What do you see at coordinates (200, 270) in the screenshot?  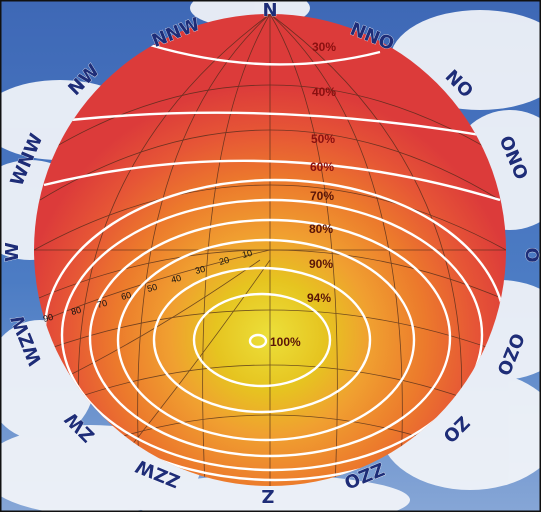 I see `altitude-label-30: 30` at bounding box center [200, 270].